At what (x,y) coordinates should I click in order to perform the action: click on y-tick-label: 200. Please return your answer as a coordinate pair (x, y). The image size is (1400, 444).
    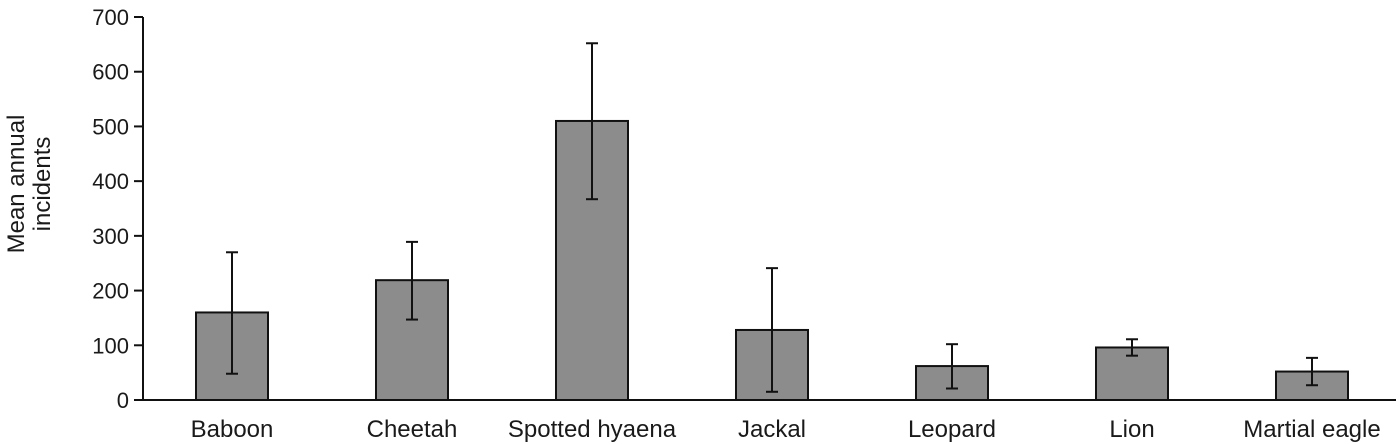
    Looking at the image, I should click on (110, 291).